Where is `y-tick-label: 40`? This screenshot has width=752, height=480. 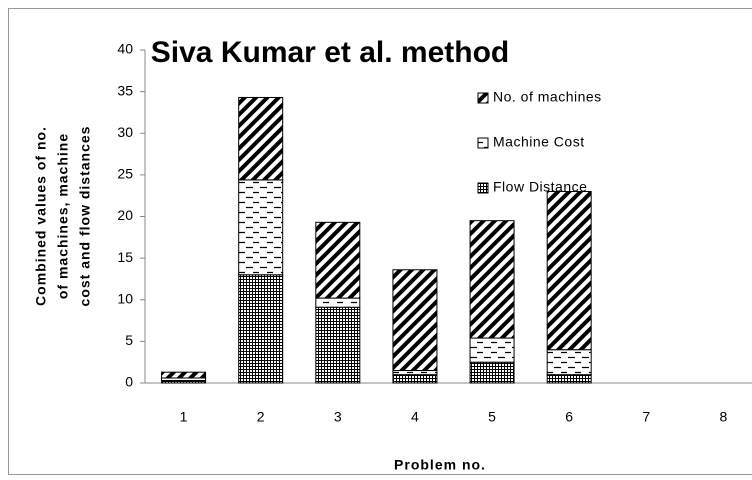
y-tick-label: 40 is located at coordinates (125, 49).